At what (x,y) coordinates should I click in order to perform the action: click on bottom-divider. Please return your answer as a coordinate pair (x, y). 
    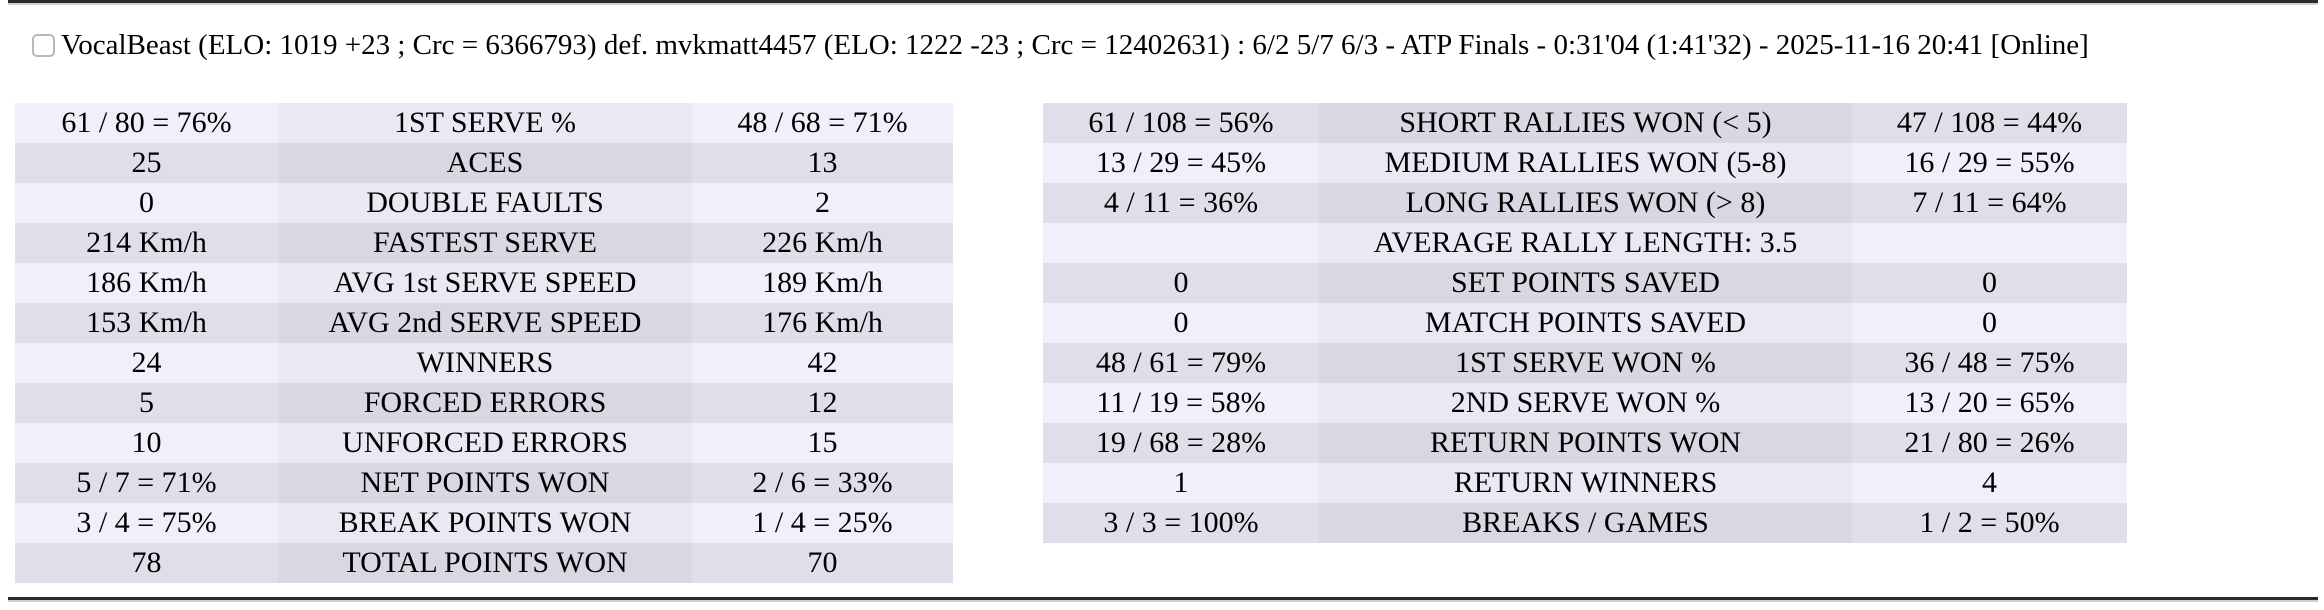
    Looking at the image, I should click on (1163, 599).